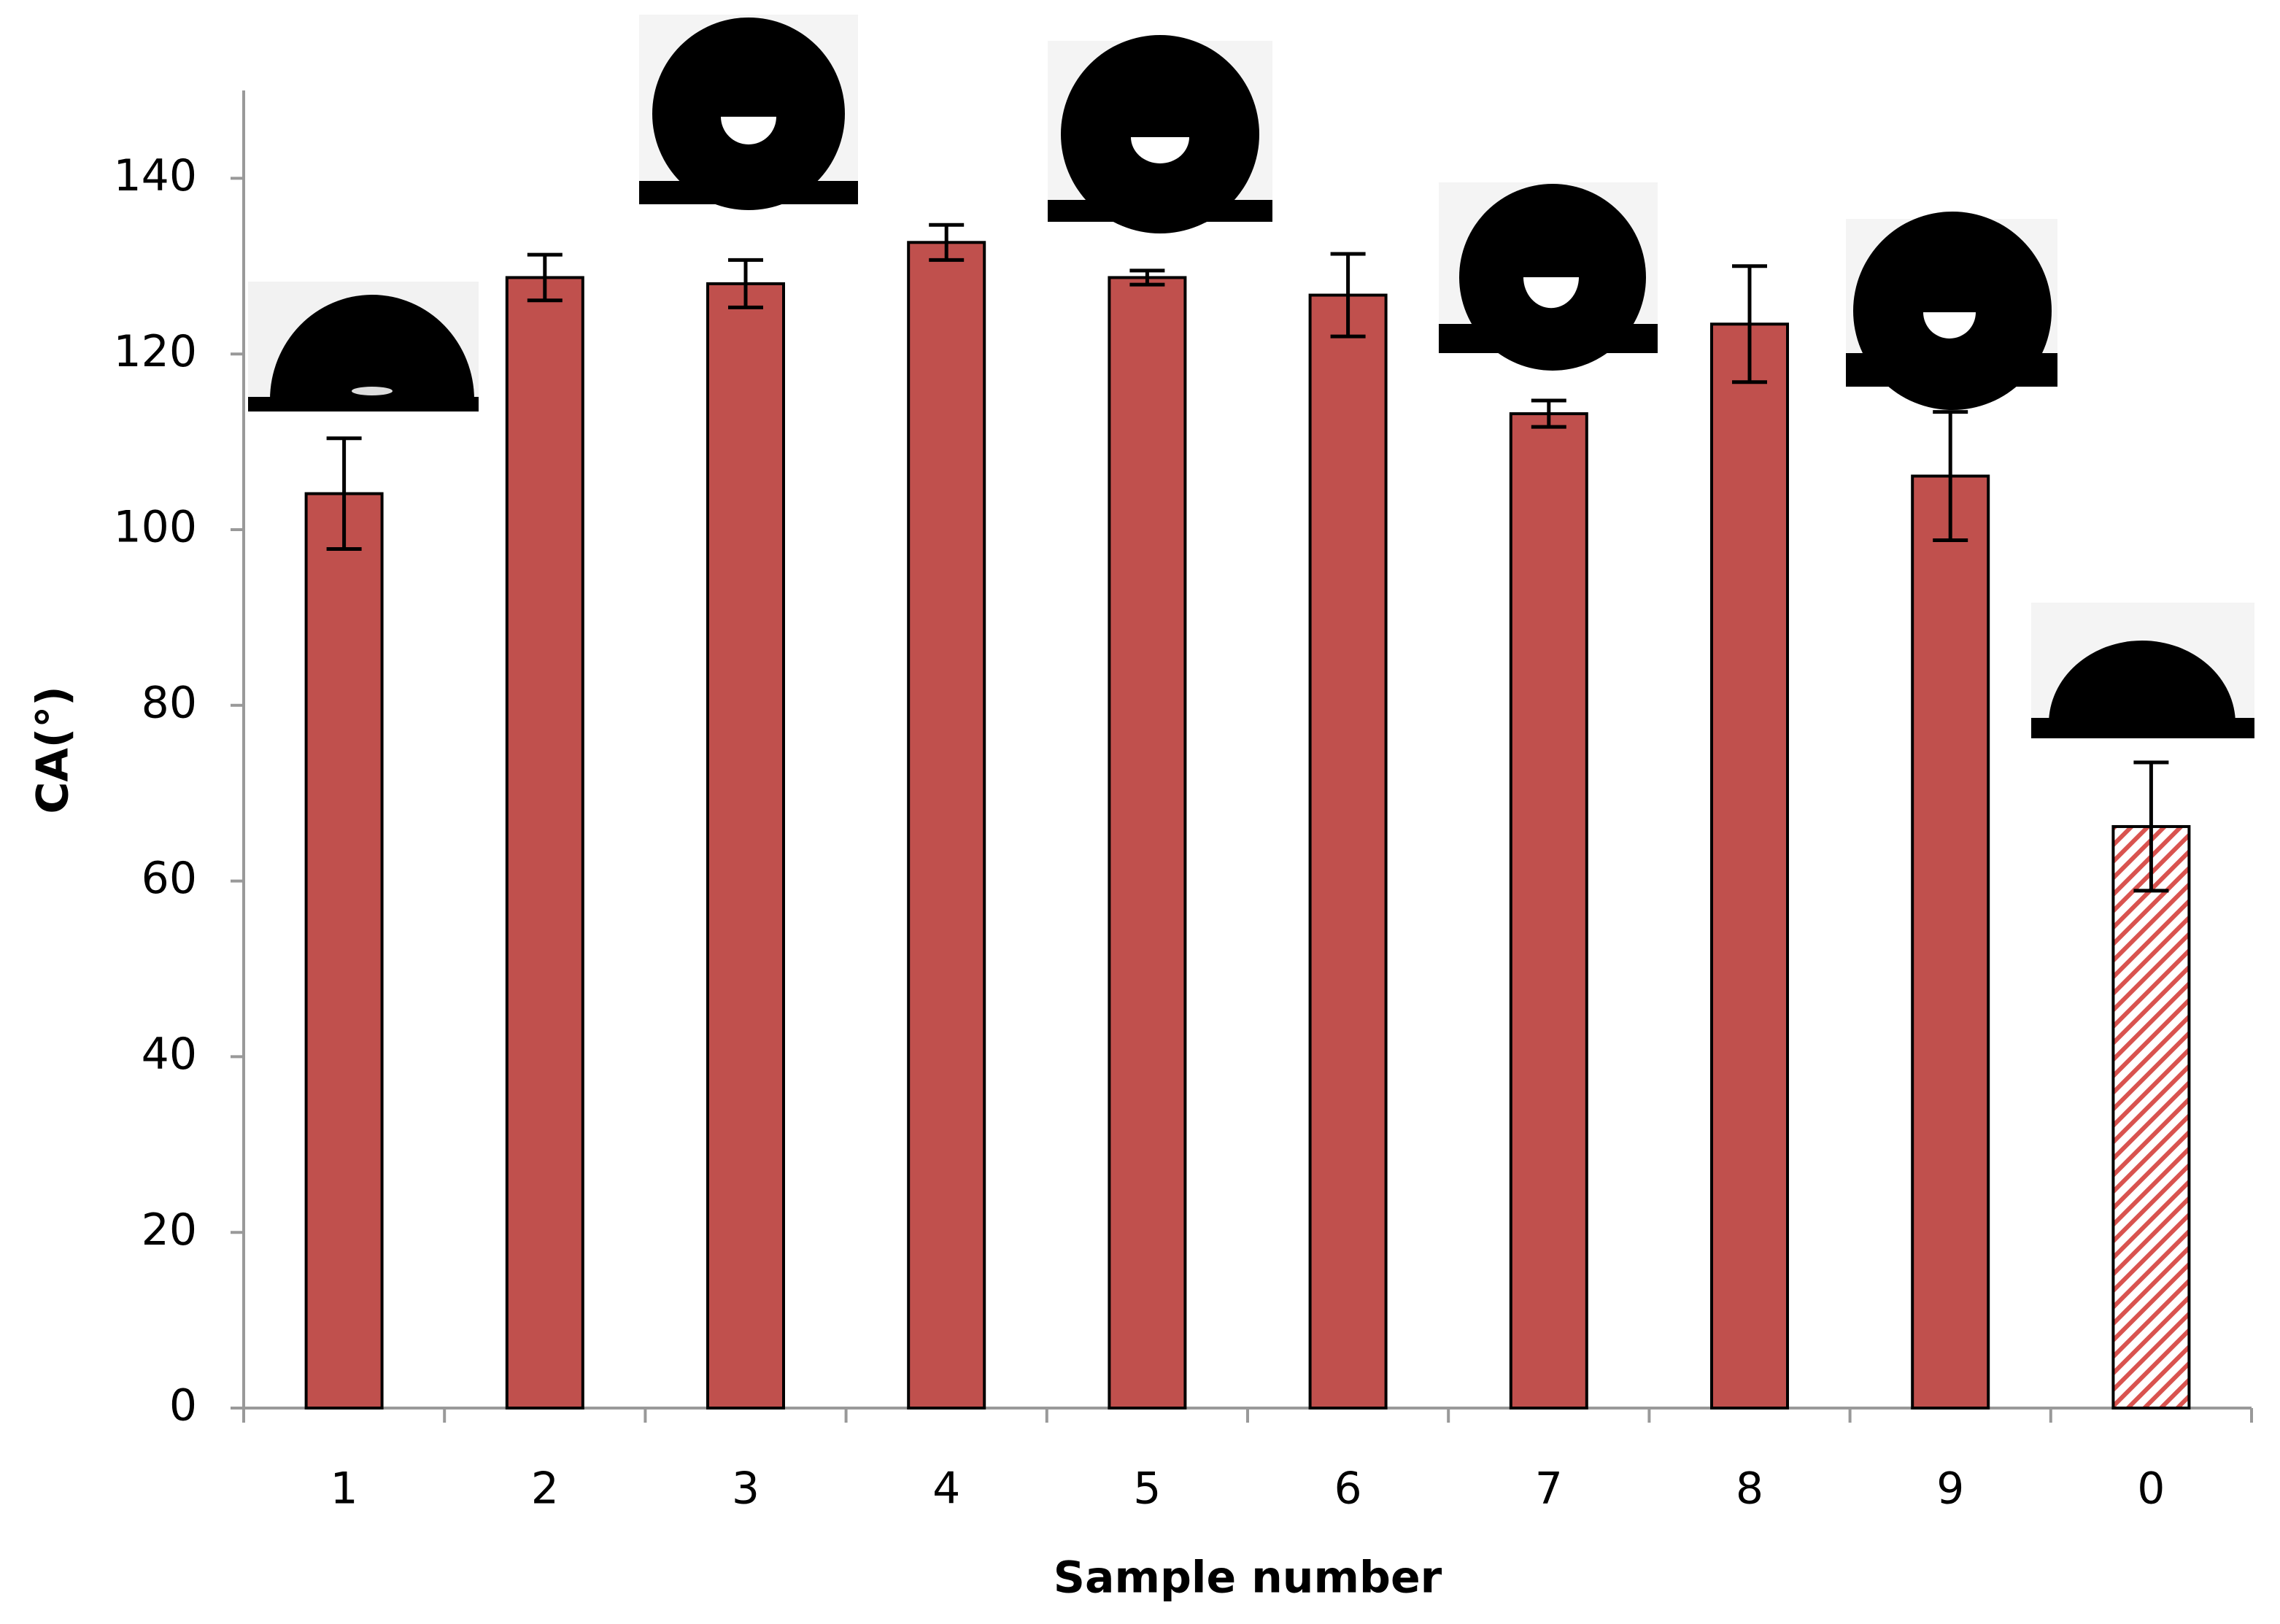  Describe the element at coordinates (155, 351) in the screenshot. I see `y-tick-label: 120` at that location.